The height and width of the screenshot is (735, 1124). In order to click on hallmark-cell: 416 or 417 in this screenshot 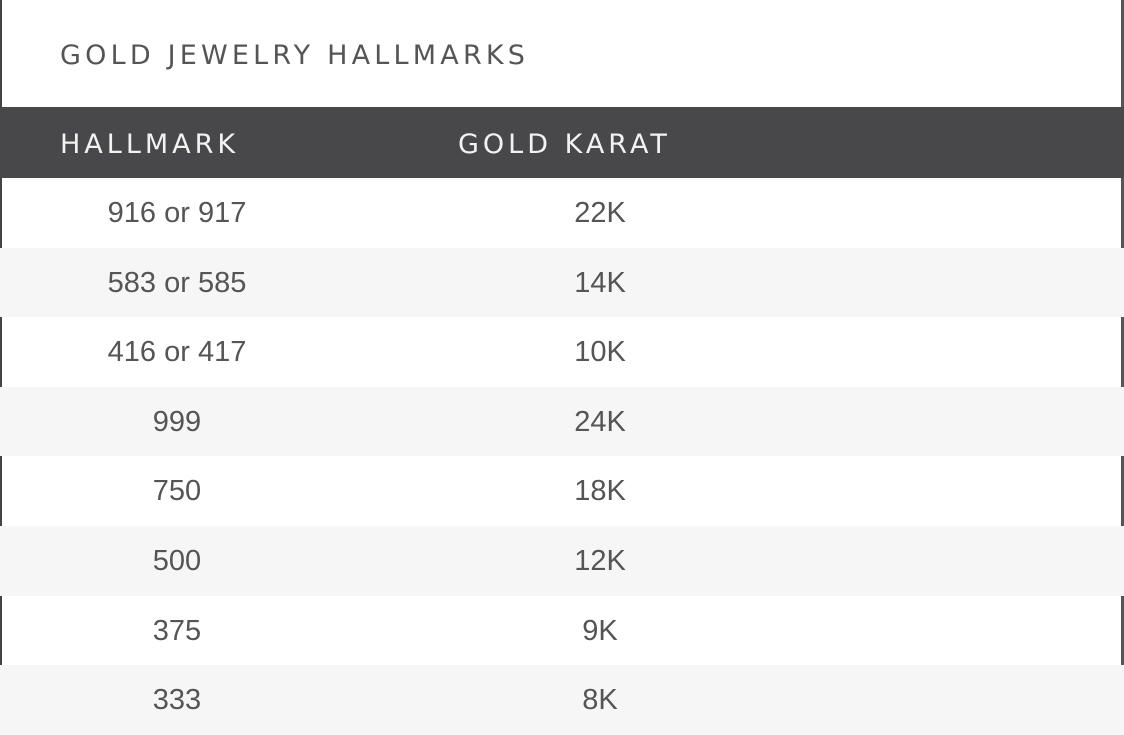, I will do `click(177, 352)`.